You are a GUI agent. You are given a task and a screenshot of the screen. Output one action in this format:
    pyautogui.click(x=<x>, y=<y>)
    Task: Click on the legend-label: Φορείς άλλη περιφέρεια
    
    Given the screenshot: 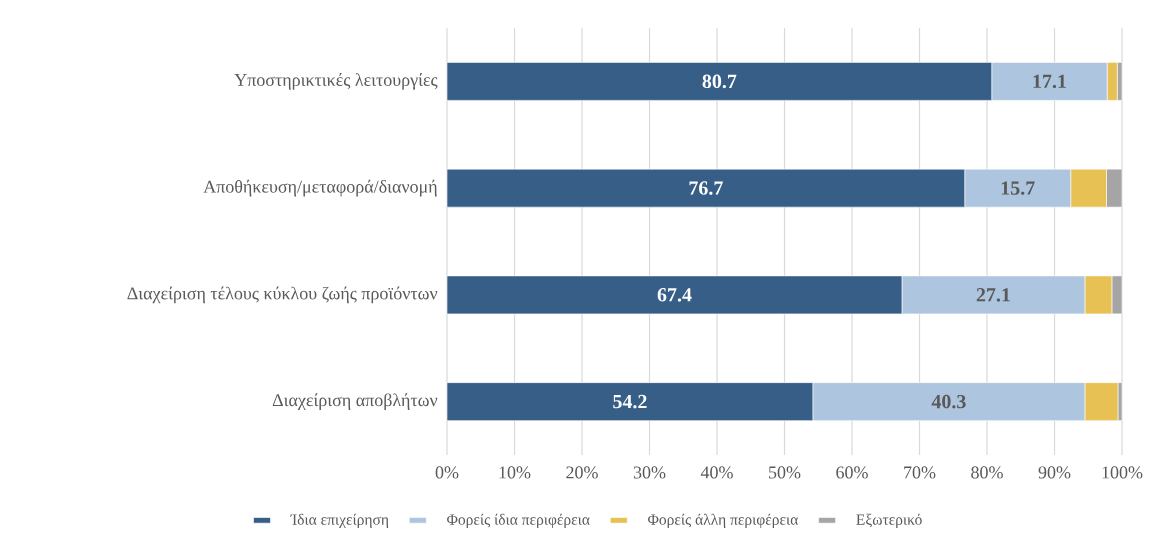 What is the action you would take?
    pyautogui.click(x=723, y=520)
    